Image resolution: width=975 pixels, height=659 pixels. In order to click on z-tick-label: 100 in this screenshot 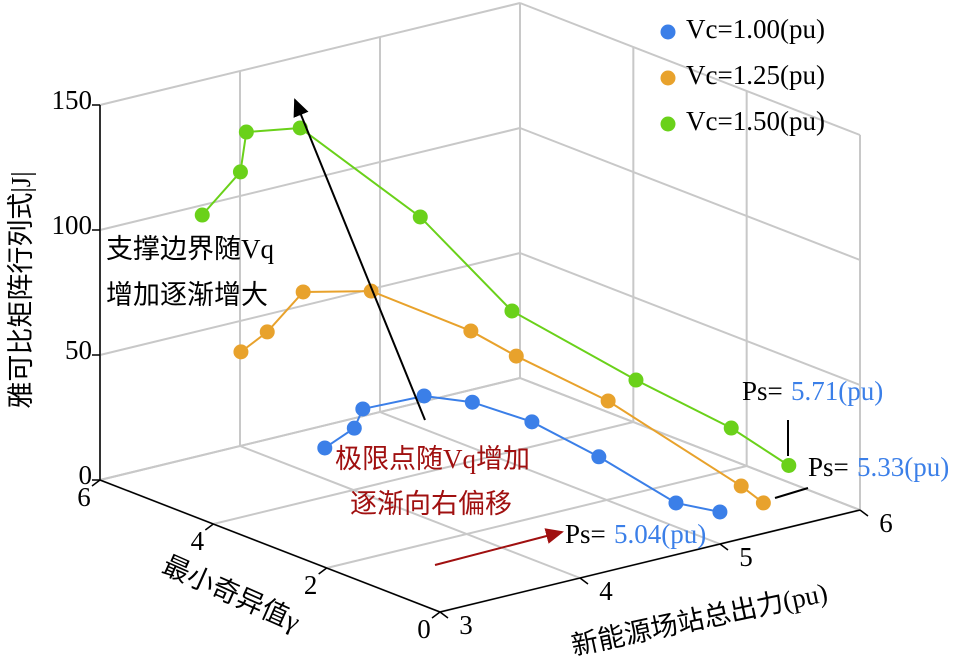, I will do `click(72, 225)`.